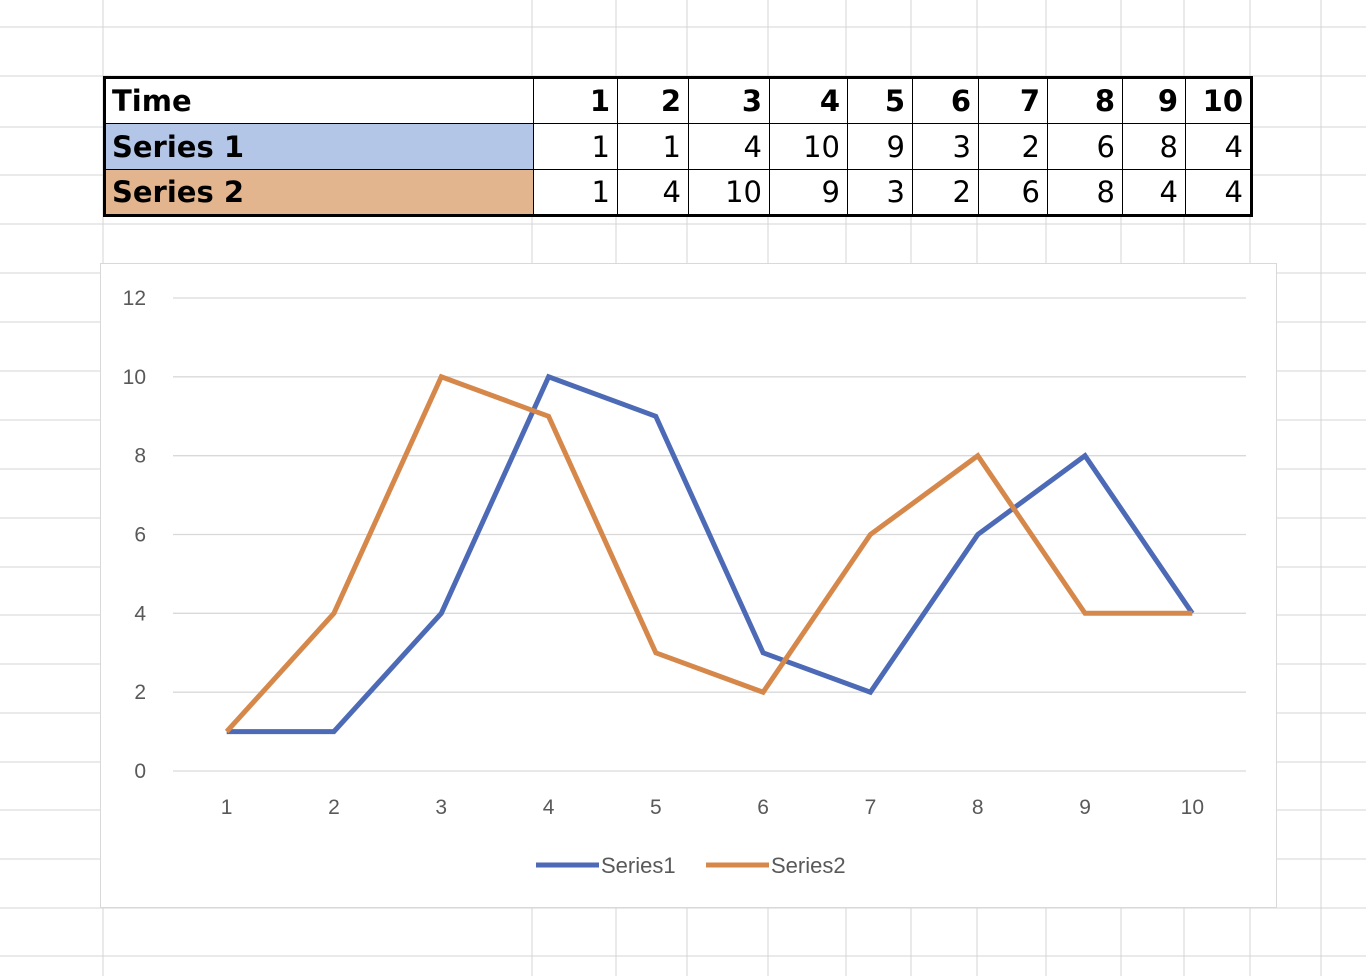  Describe the element at coordinates (656, 807) in the screenshot. I see `x-tick-label: 5` at that location.